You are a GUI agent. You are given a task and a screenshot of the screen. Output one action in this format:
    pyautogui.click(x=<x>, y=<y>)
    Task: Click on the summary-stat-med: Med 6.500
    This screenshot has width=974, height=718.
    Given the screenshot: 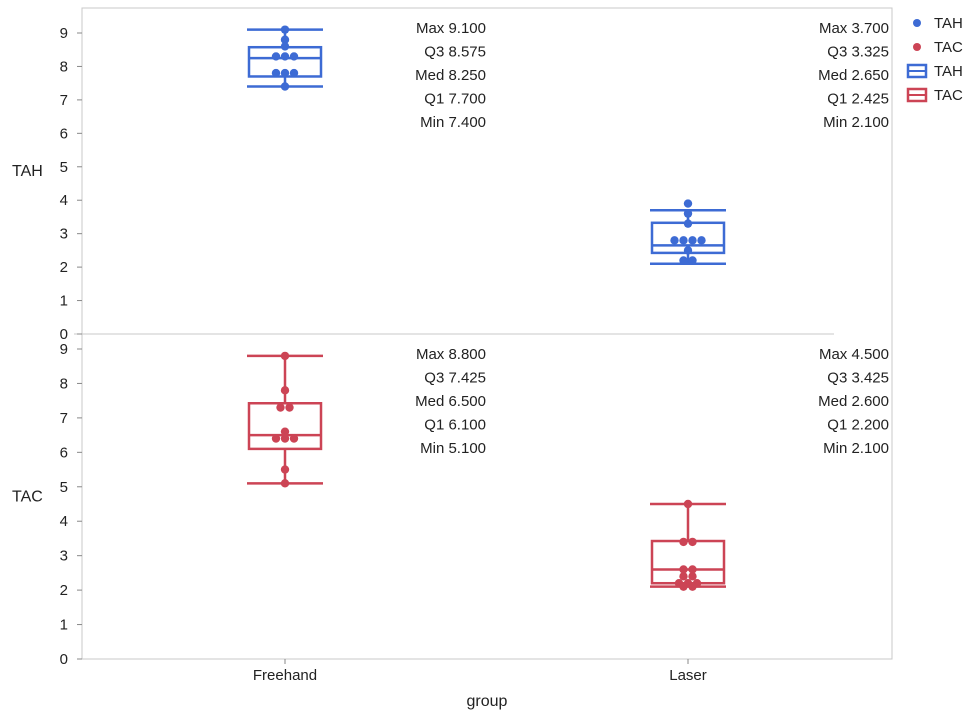 What is the action you would take?
    pyautogui.click(x=450, y=401)
    